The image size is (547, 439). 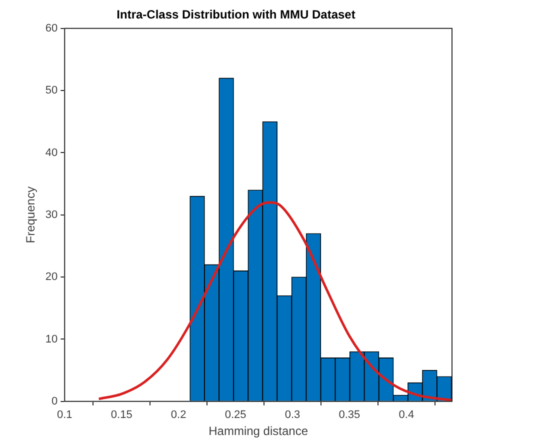 I want to click on y-axis-title: Frequency, so click(x=31, y=215).